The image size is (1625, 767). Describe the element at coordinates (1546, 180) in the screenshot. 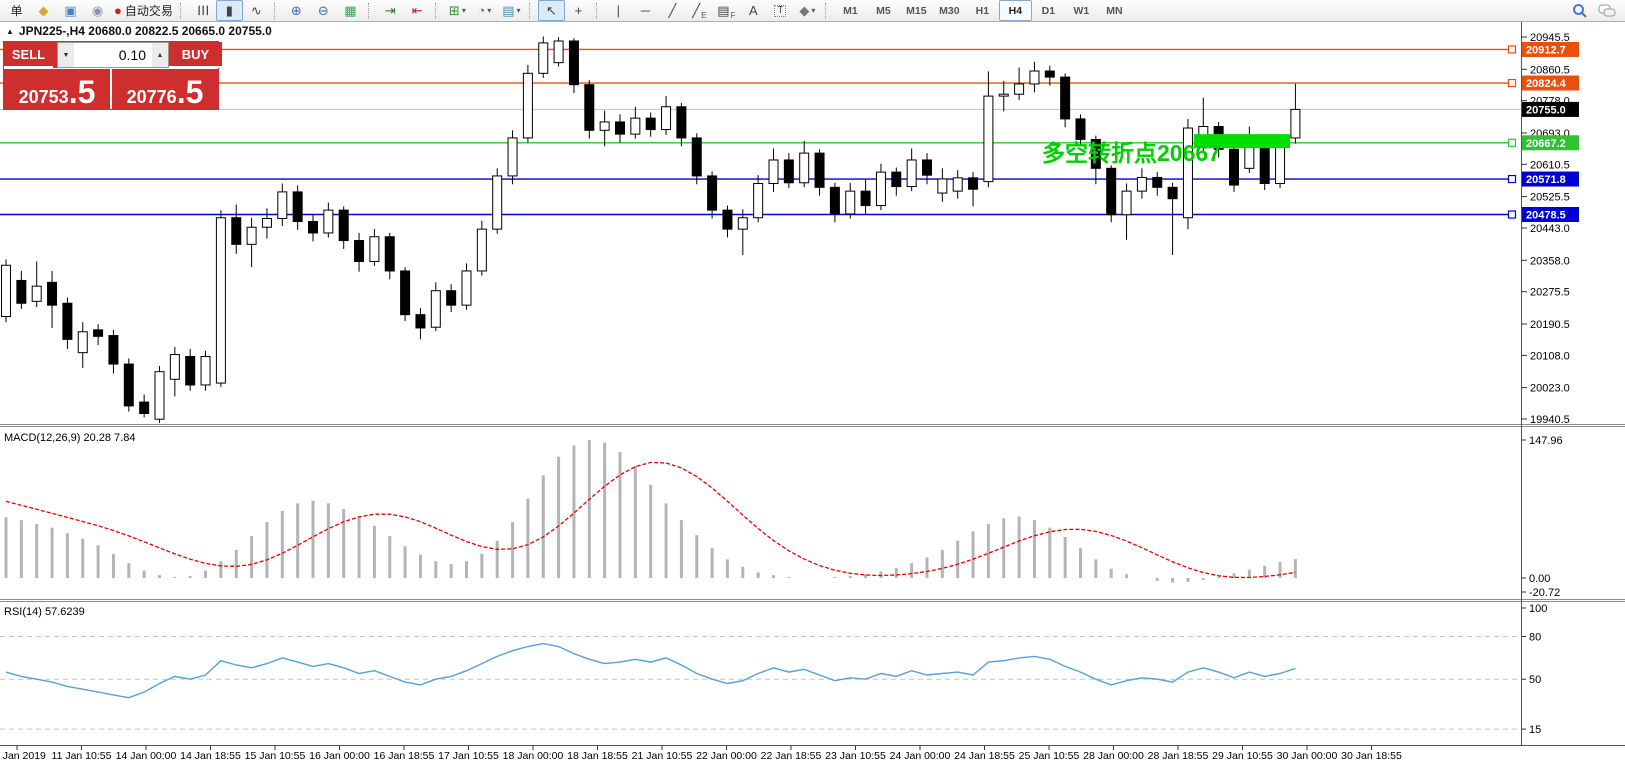

I see `price-line-label: 20571.8` at that location.